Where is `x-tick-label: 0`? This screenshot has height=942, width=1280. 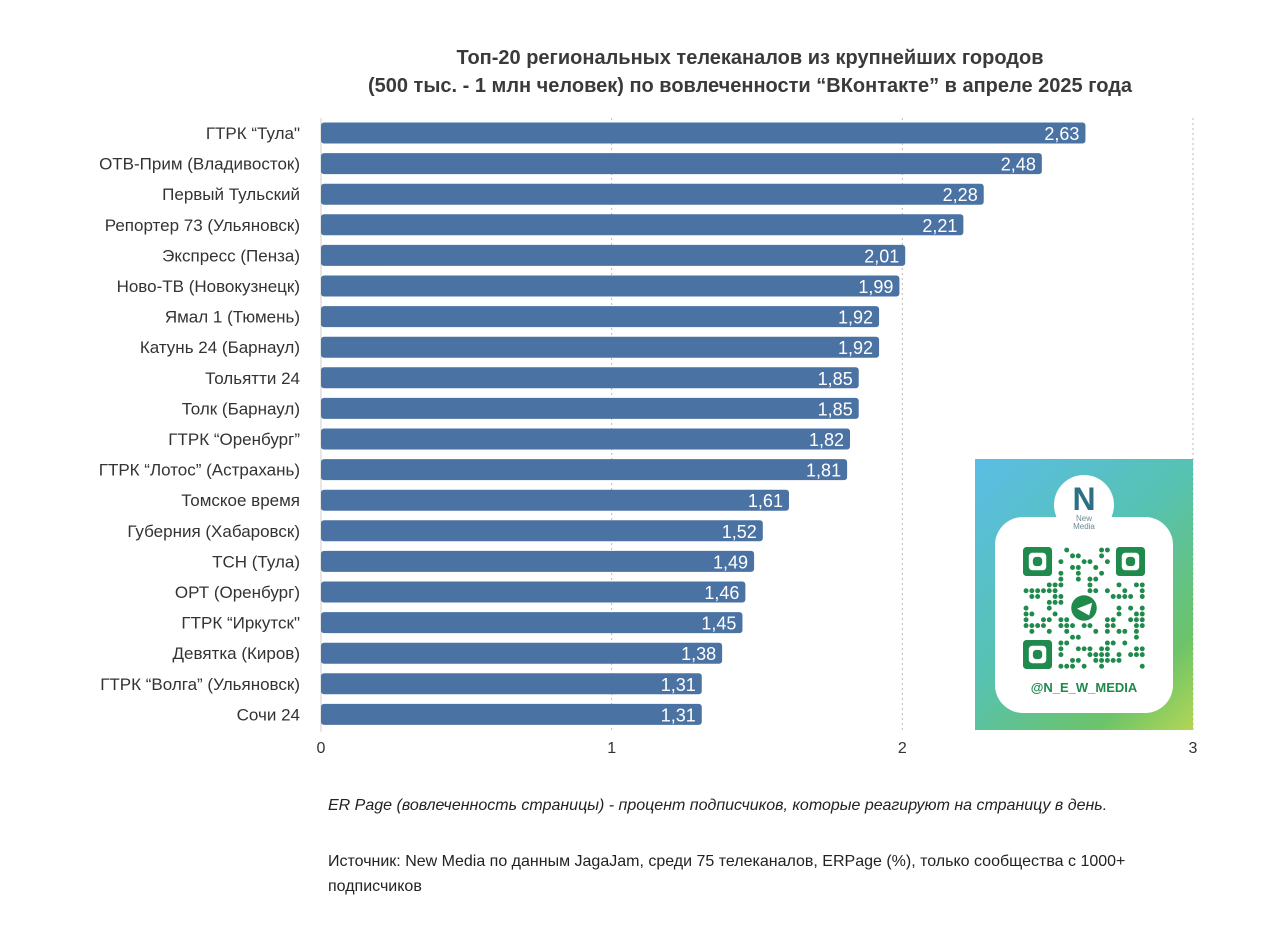 x-tick-label: 0 is located at coordinates (321, 748).